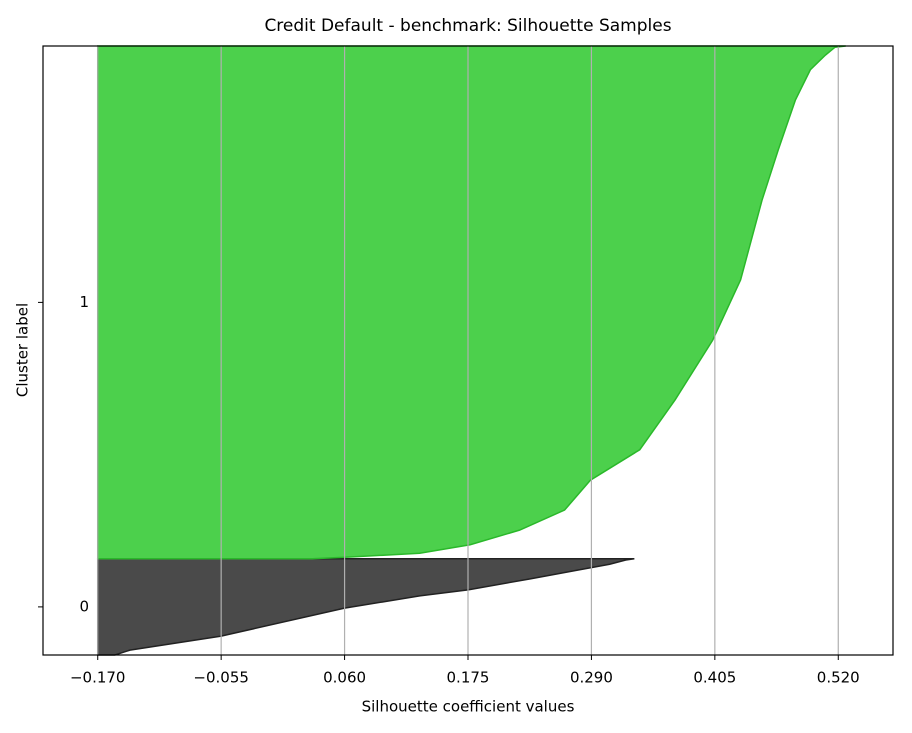  I want to click on y-tick-label: 1, so click(84, 302).